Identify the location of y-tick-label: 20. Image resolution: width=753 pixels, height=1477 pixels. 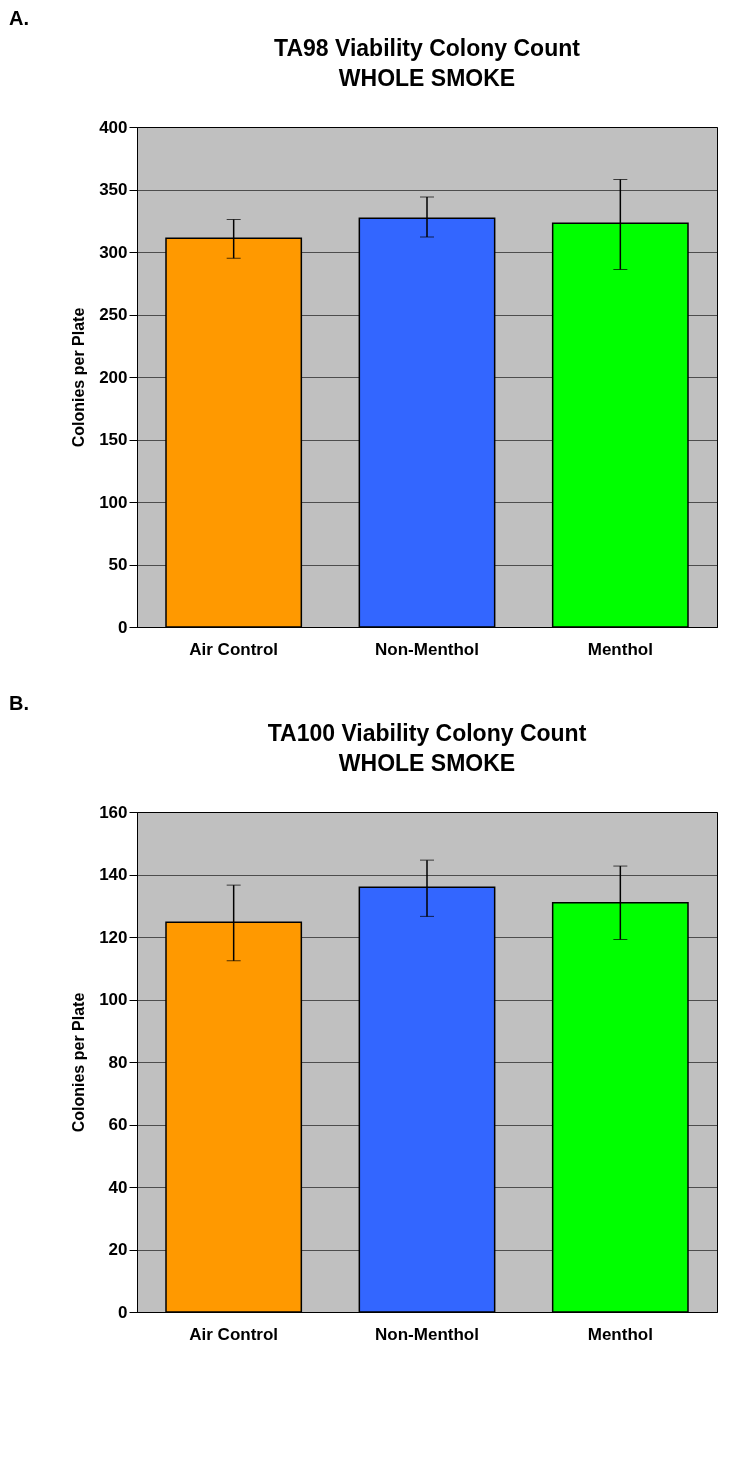
(118, 1249).